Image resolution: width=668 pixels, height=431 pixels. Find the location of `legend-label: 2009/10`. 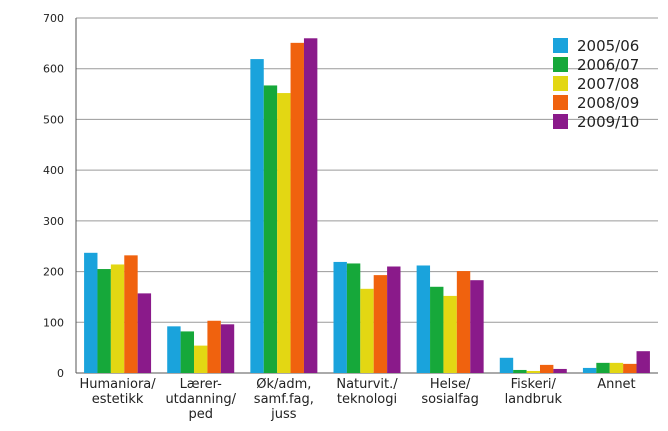

legend-label: 2009/10 is located at coordinates (608, 122).